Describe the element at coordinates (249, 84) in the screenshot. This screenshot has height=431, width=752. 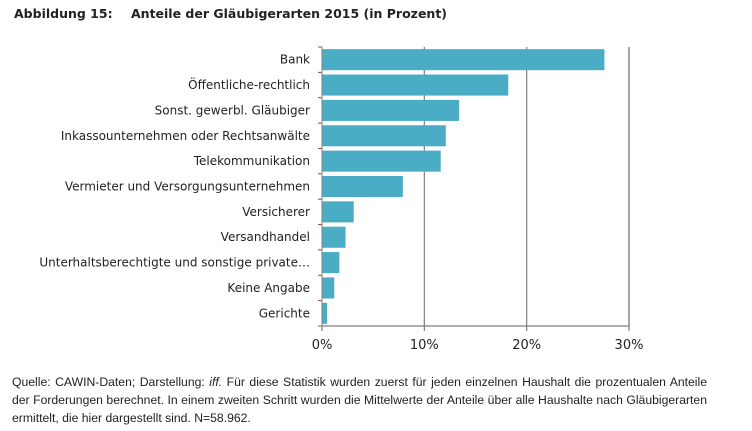
I see `category-label: Öffentliche-rechtlich` at that location.